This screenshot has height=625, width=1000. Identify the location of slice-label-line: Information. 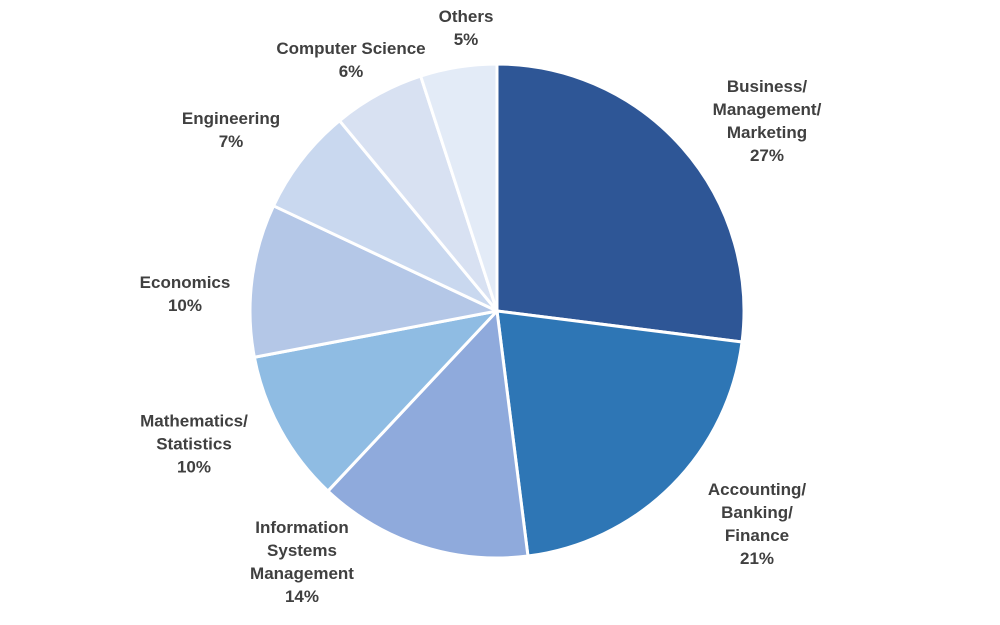
(302, 527).